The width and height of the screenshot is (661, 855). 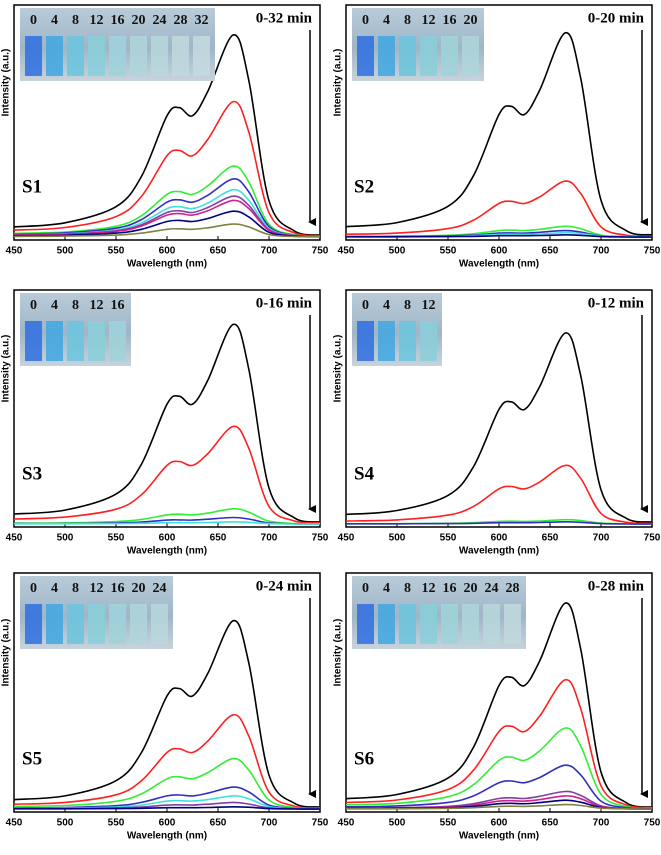 What do you see at coordinates (284, 18) in the screenshot?
I see `annotation: 0-32 min` at bounding box center [284, 18].